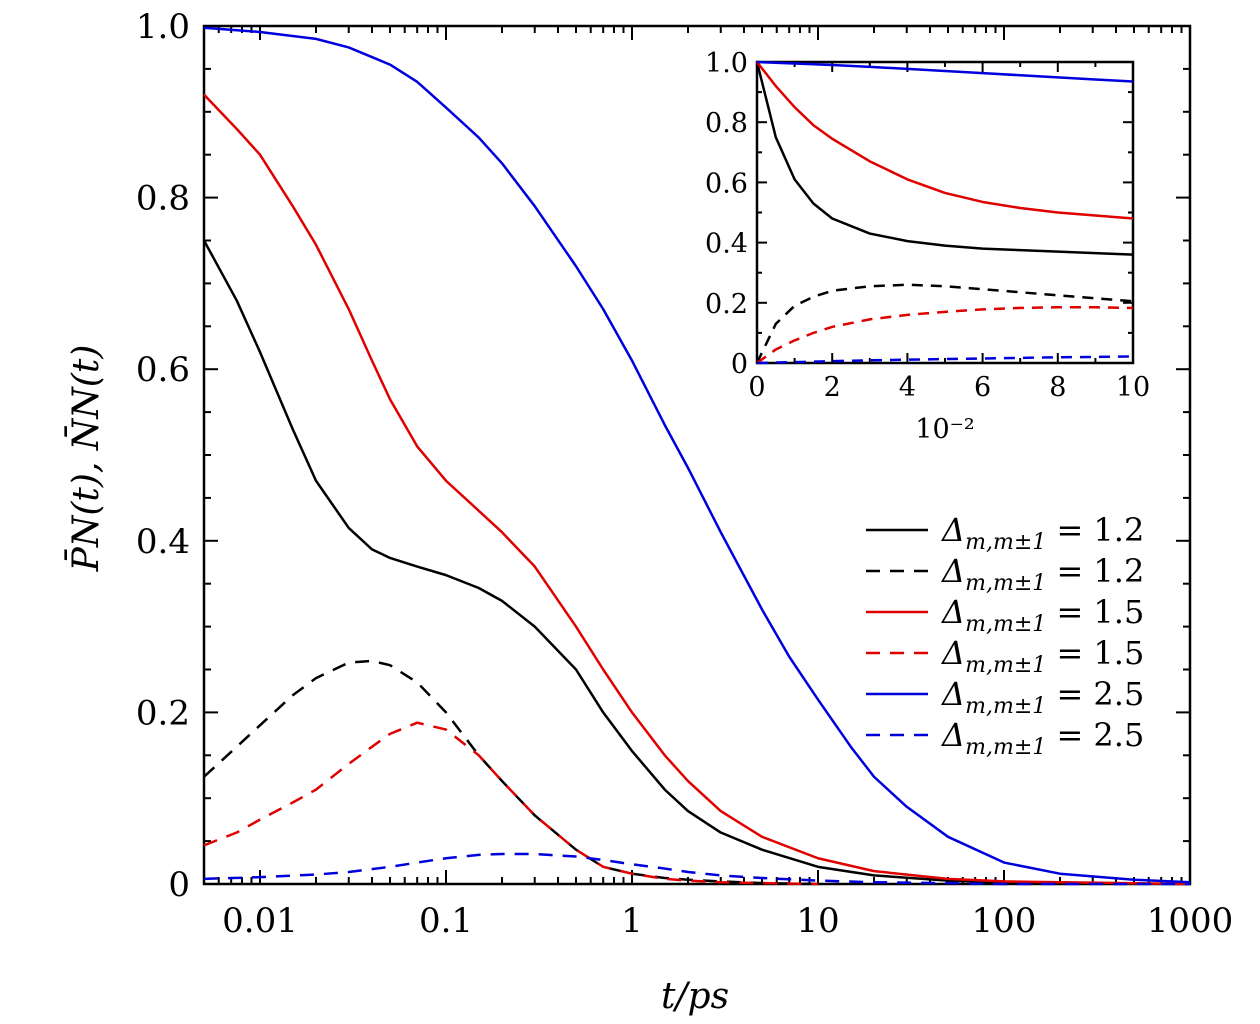 This screenshot has height=1024, width=1260. I want to click on main-series-6-line, so click(696, 869).